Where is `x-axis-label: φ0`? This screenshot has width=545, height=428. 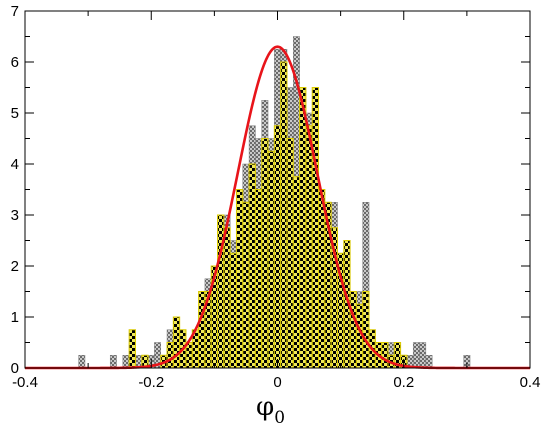
x-axis-label: φ0 is located at coordinates (270, 410).